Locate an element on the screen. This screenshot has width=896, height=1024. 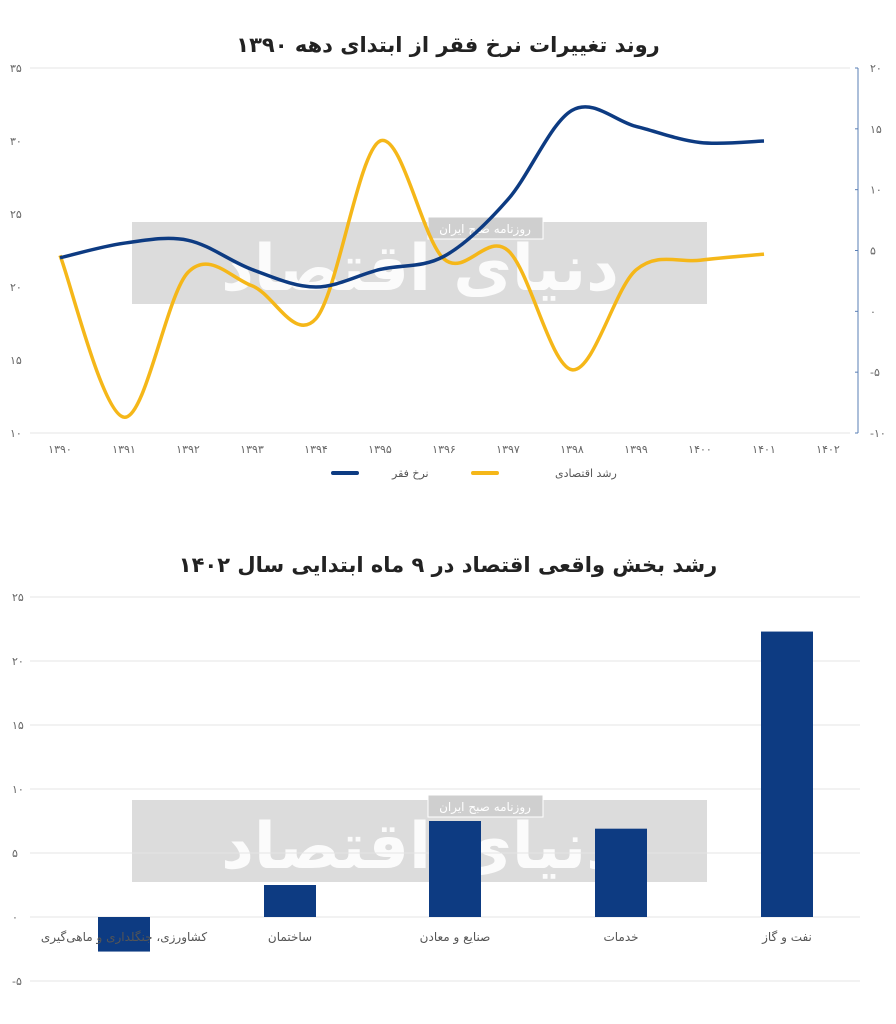
x-tick-label: ۱۳۹۷ is located at coordinates (508, 449).